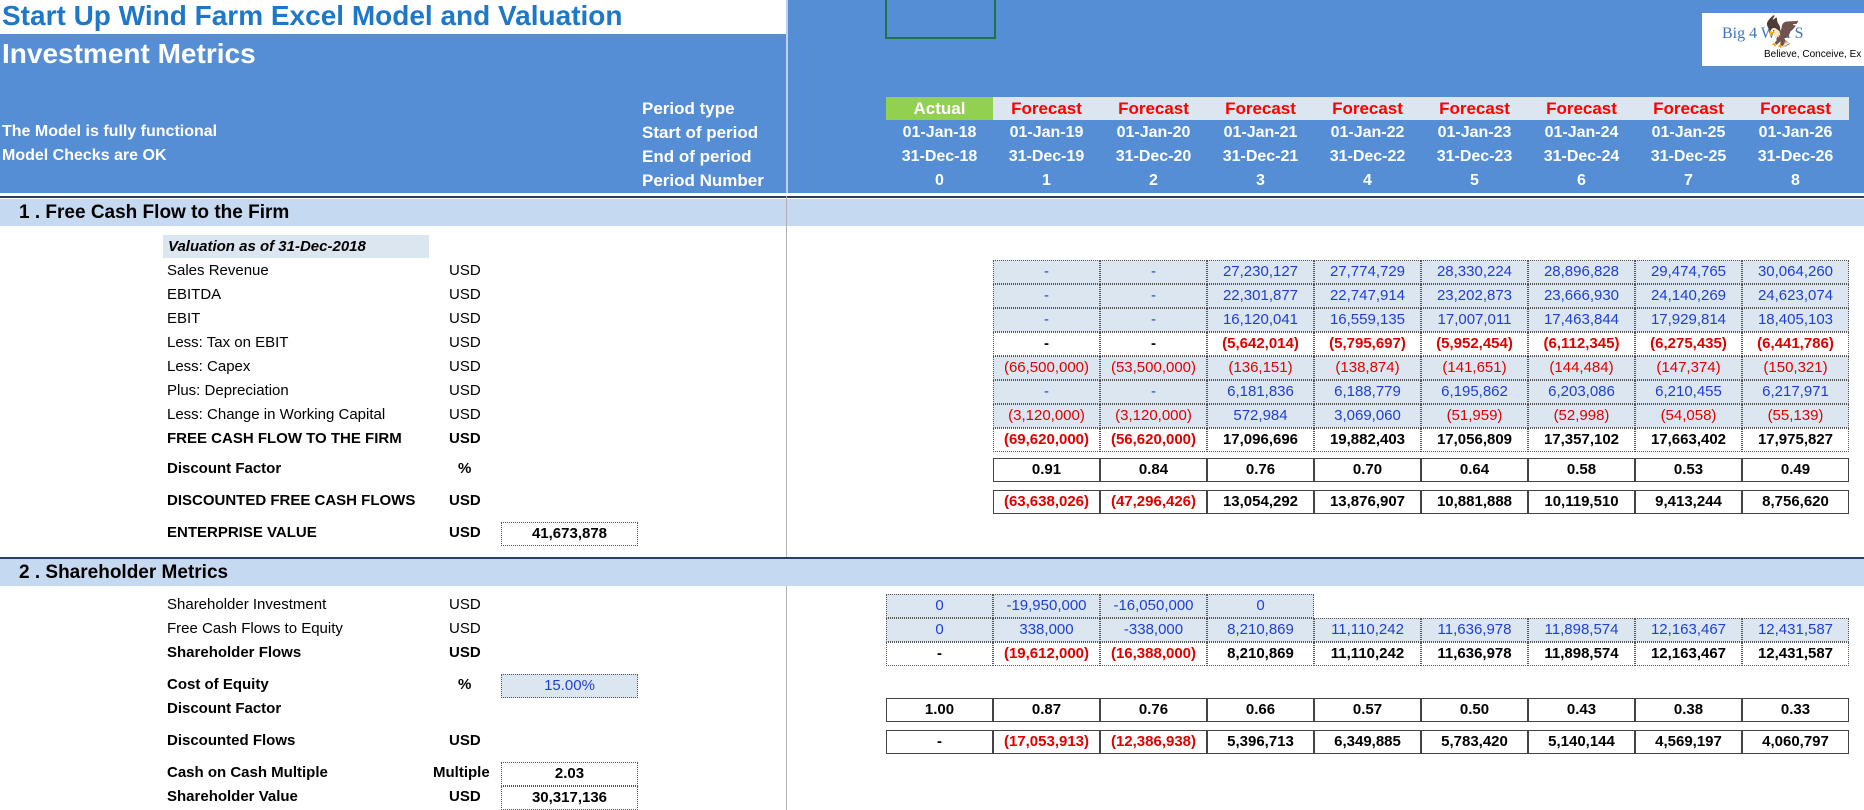  Describe the element at coordinates (1688, 440) in the screenshot. I see `value-cell: 17,663,402` at that location.